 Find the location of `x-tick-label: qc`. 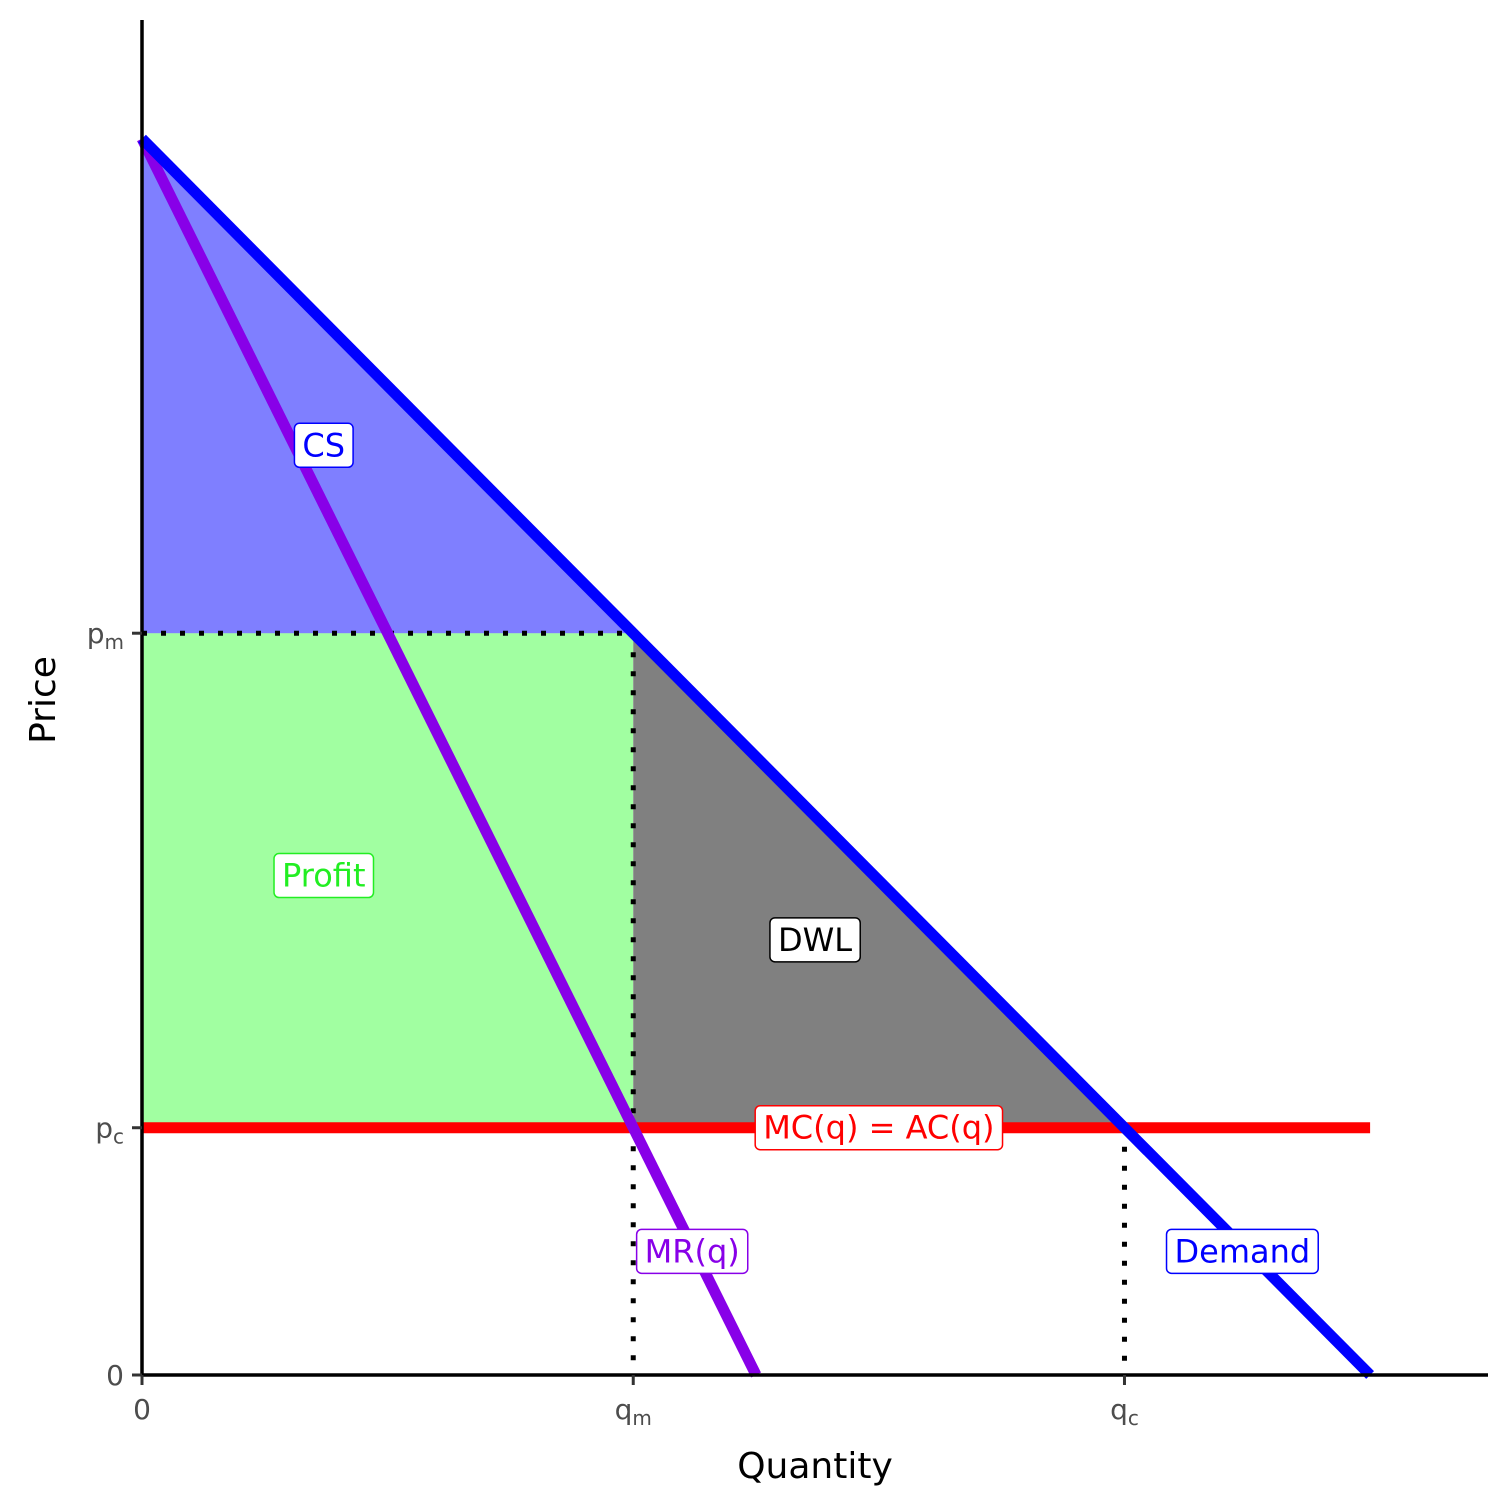

x-tick-label: qc is located at coordinates (1124, 1411).